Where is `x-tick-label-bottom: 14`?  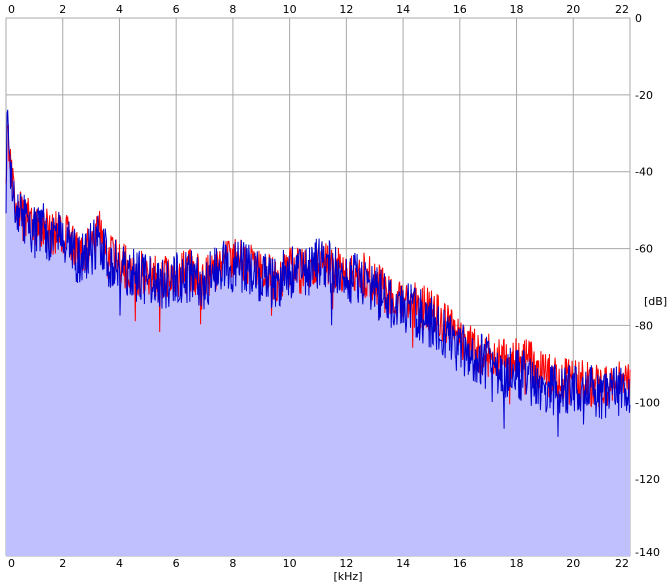 x-tick-label-bottom: 14 is located at coordinates (403, 563).